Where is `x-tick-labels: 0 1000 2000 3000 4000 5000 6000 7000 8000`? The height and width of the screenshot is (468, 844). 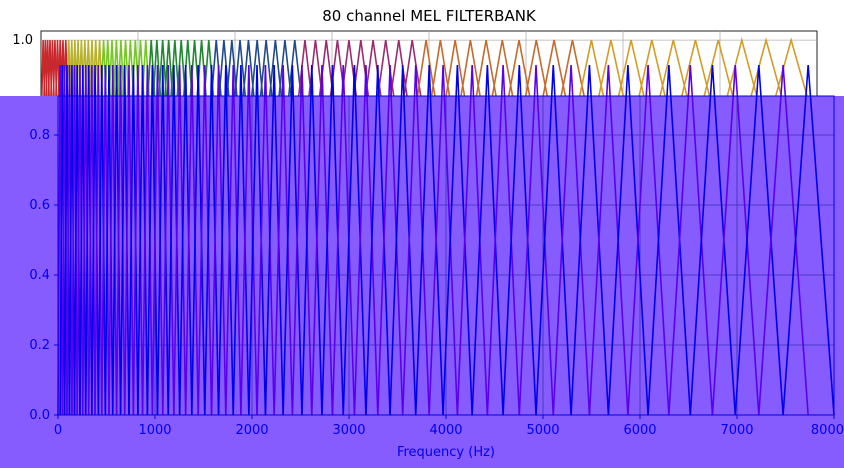
x-tick-labels: 0 1000 2000 3000 4000 5000 6000 7000 8000 is located at coordinates (449, 426).